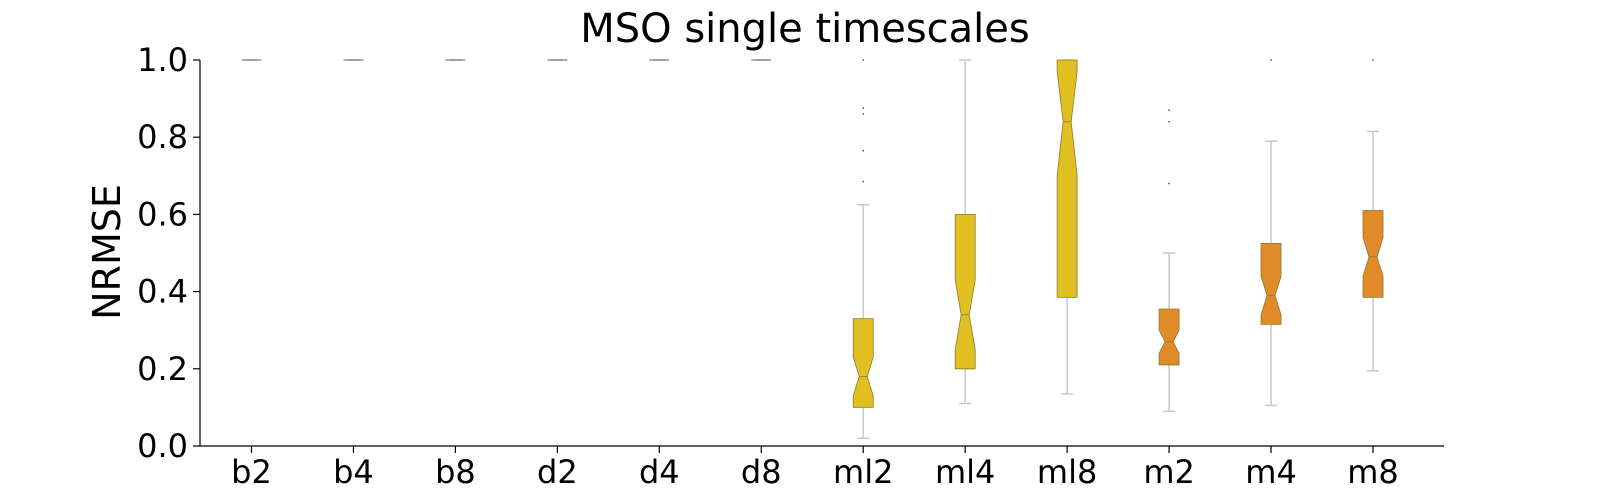 Image resolution: width=1600 pixels, height=500 pixels. I want to click on x-ticks: b2 b4 b8 d2 d4 d8 ml2 ml4 ml8 m2 m4 m8, so click(815, 468).